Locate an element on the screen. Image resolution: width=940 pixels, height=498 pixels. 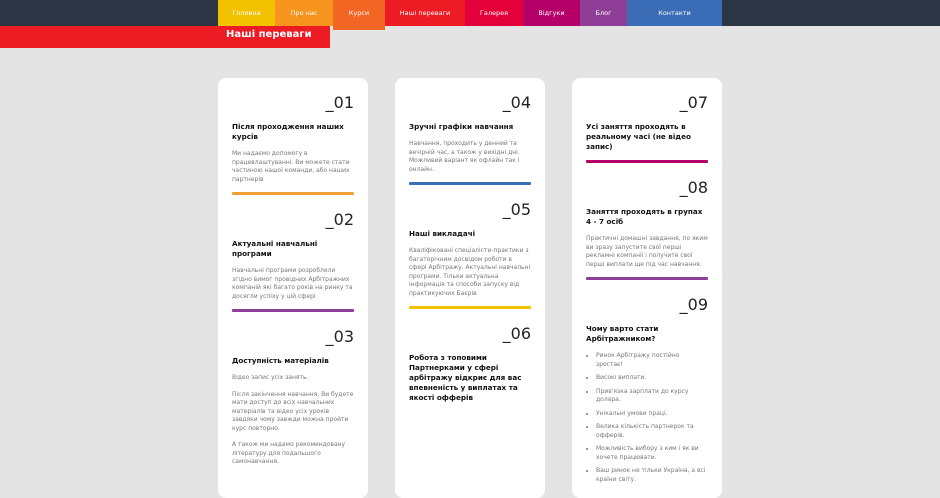
list-item: Унікальні умови праці. is located at coordinates (652, 414).